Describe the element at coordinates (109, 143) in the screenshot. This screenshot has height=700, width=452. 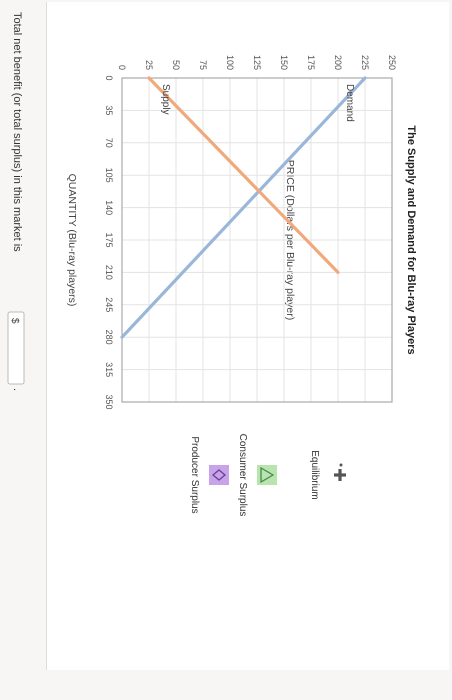
I see `x-tick-label: 70` at that location.